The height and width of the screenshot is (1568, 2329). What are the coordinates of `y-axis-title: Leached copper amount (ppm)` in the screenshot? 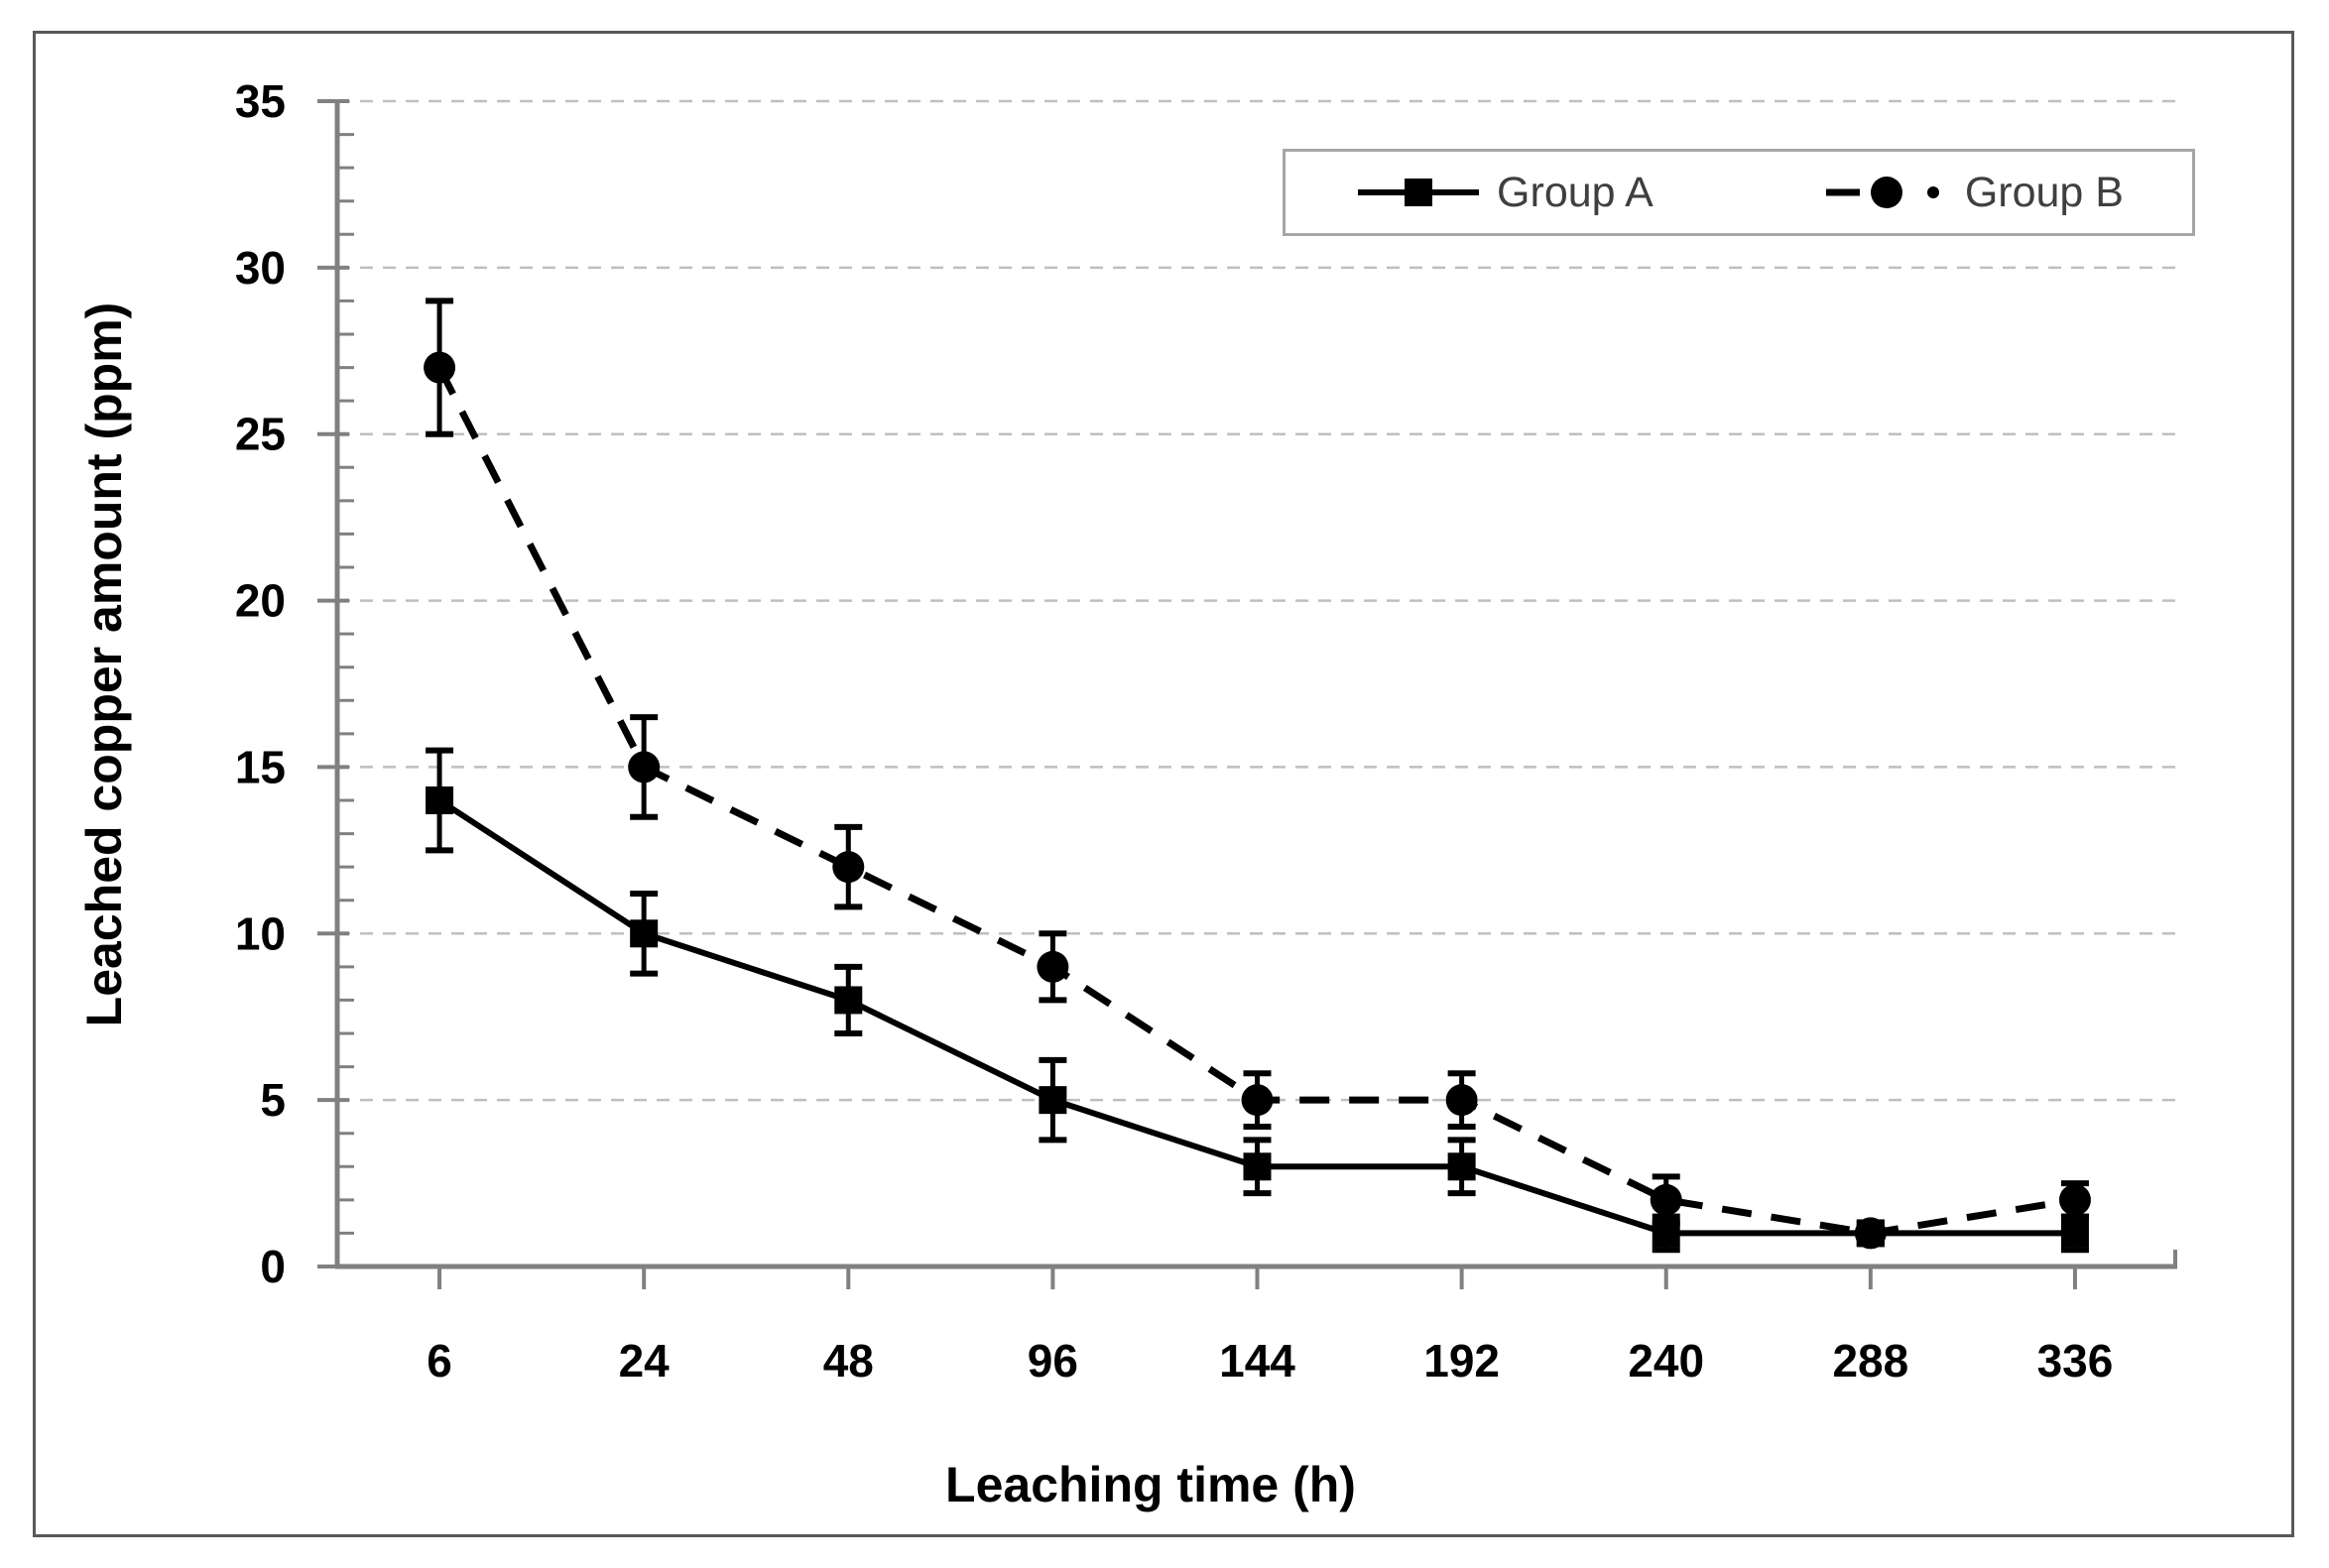 It's located at (104, 664).